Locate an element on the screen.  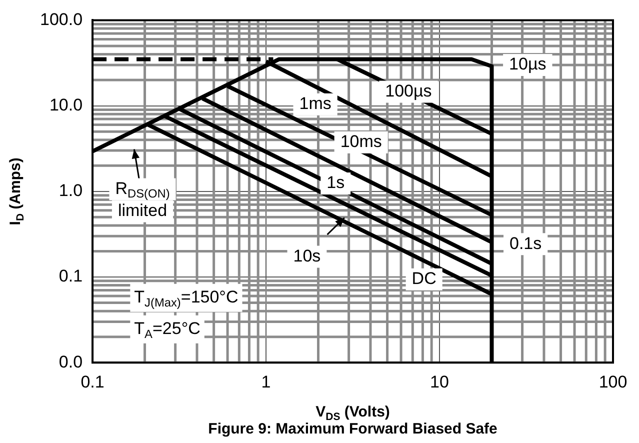
y-tick-label: 0.1 is located at coordinates (70, 276).